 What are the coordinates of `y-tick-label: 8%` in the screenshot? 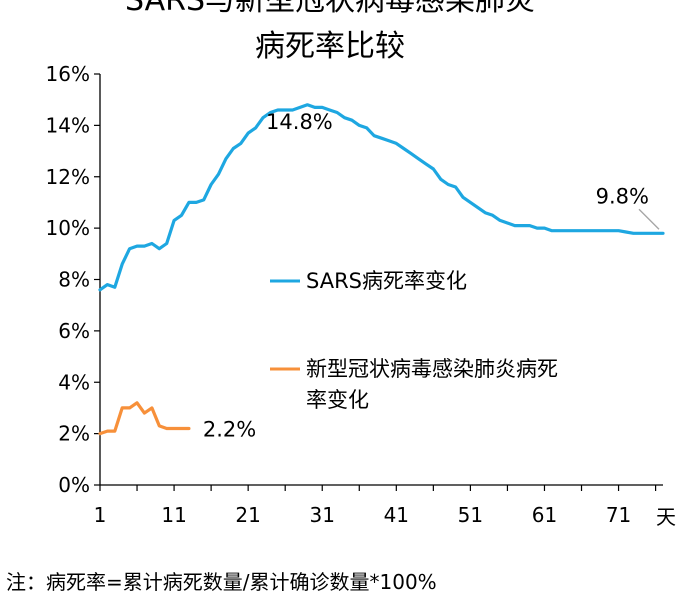 It's located at (74, 280).